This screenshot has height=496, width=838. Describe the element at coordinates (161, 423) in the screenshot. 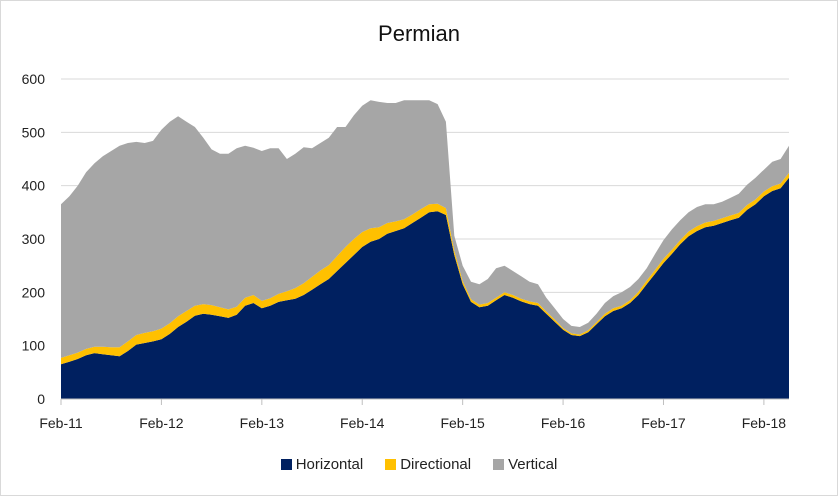

I see `x-tick-label: Feb-12` at that location.